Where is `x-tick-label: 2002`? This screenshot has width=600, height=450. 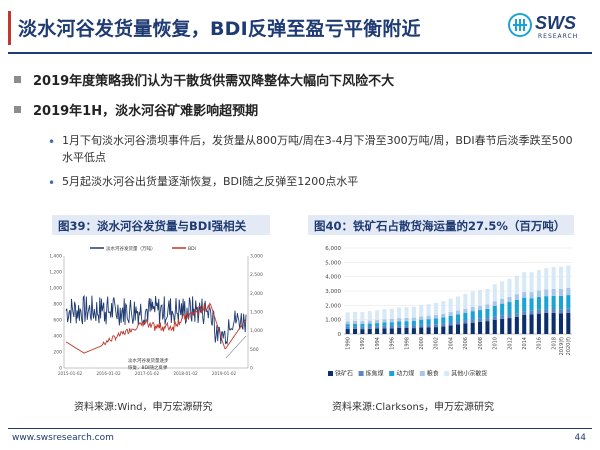 x-tick-label: 2002 is located at coordinates (437, 343).